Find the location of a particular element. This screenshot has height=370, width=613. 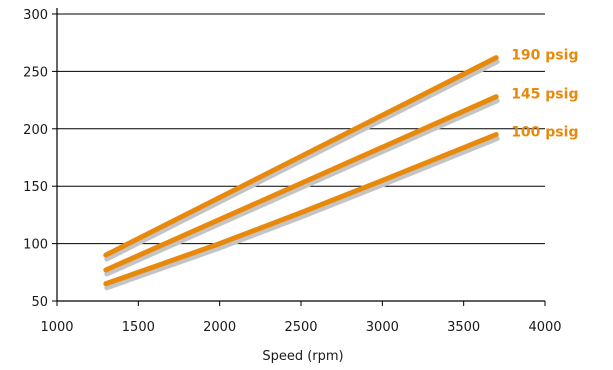

x-tick-label-2000: 2000 is located at coordinates (219, 327).